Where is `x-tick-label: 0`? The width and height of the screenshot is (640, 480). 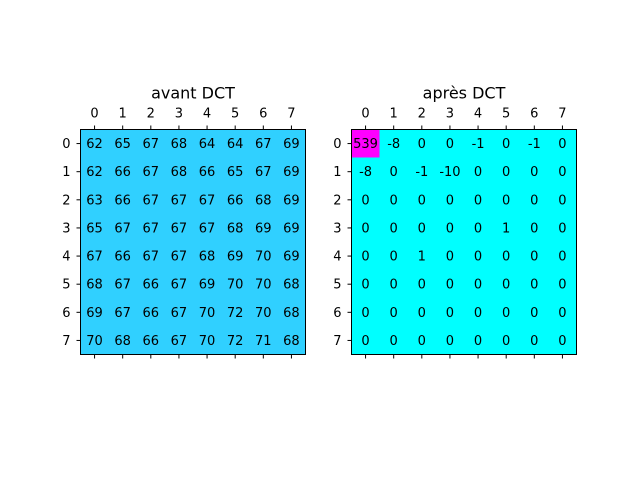 x-tick-label: 0 is located at coordinates (94, 114).